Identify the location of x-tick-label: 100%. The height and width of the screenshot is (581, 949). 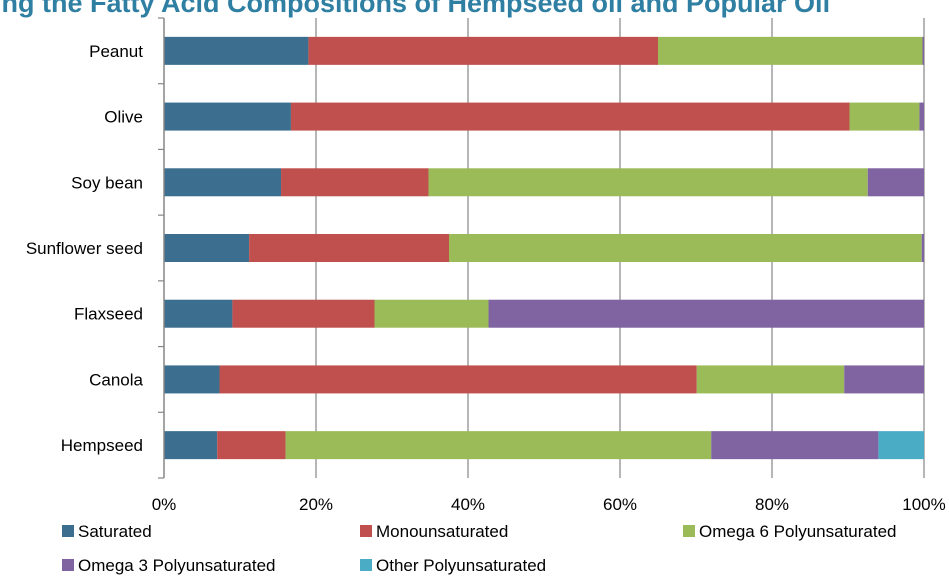
(923, 504).